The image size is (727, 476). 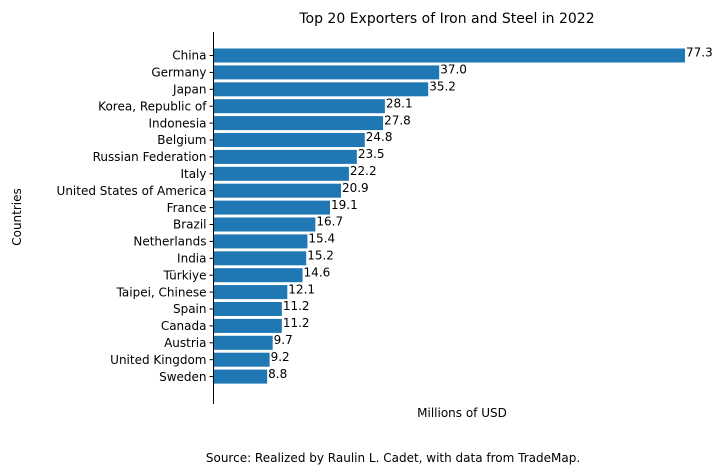 What do you see at coordinates (191, 259) in the screenshot?
I see `y-tick-label: India` at bounding box center [191, 259].